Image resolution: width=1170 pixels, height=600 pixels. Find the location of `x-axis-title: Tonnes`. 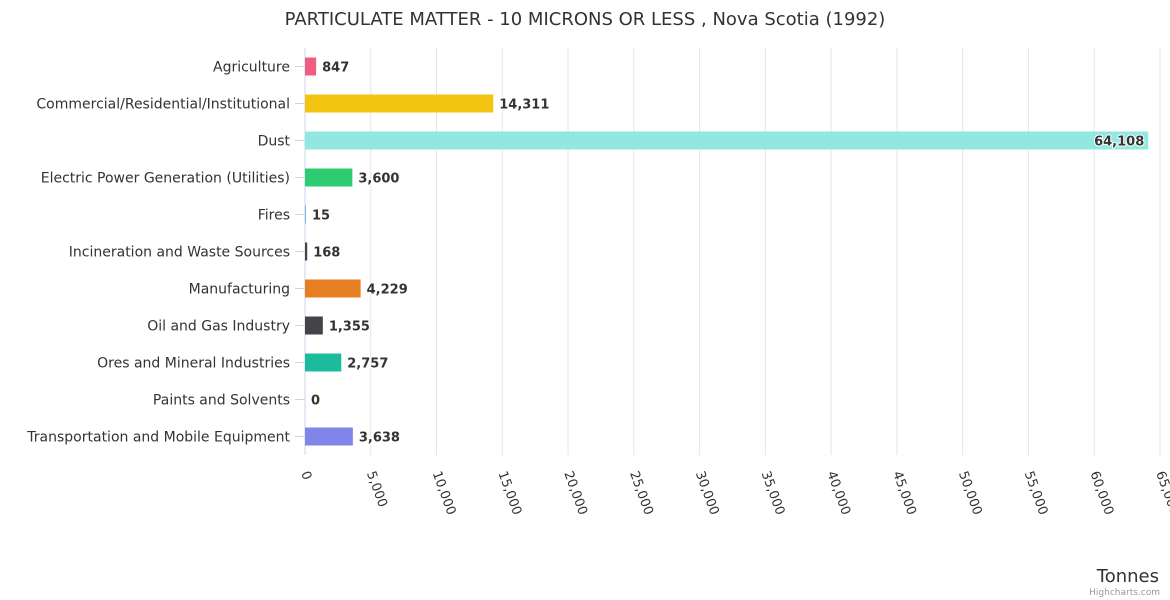

x-axis-title: Tonnes is located at coordinates (1127, 576).